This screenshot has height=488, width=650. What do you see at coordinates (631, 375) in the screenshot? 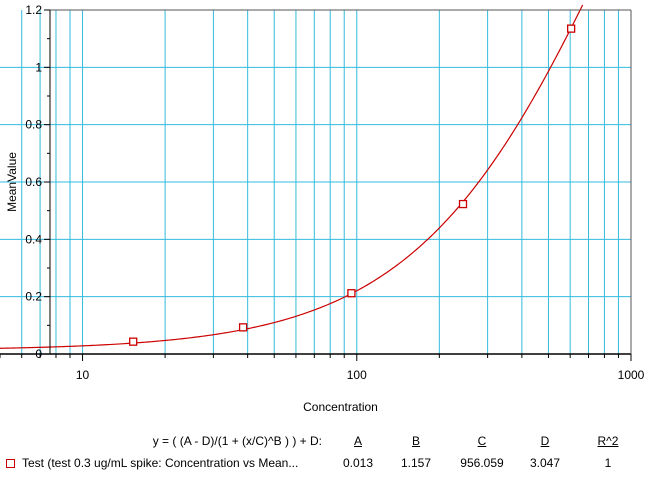
I see `x-tick-label: 1000` at bounding box center [631, 375].